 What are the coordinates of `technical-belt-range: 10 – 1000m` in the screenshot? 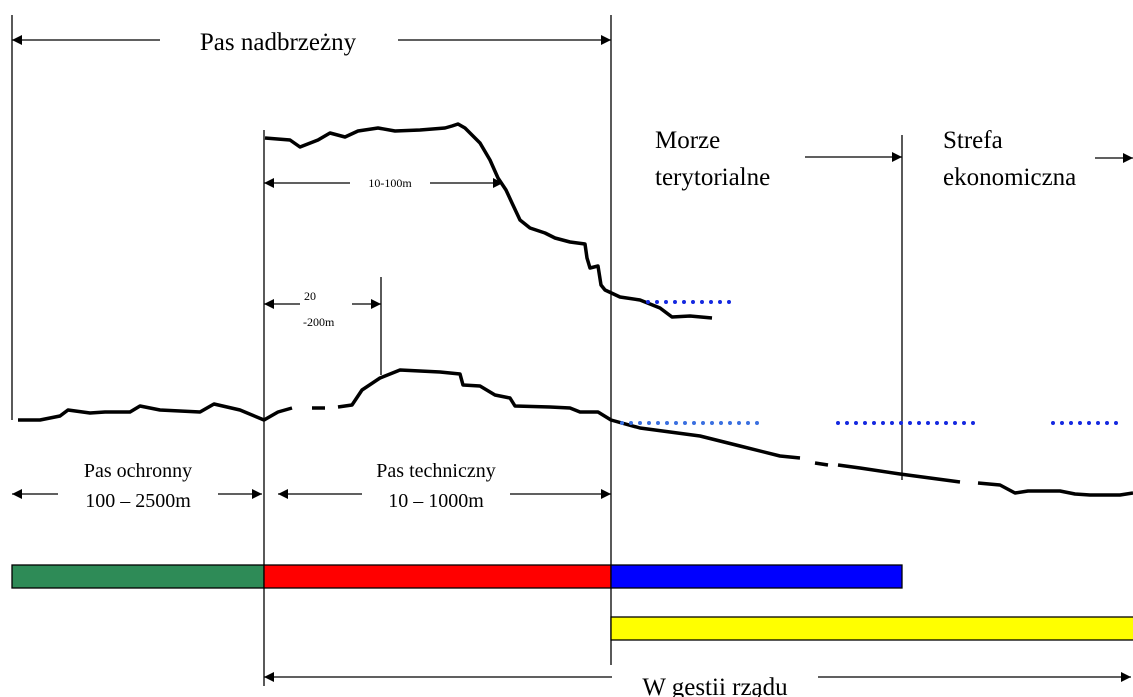 It's located at (436, 501).